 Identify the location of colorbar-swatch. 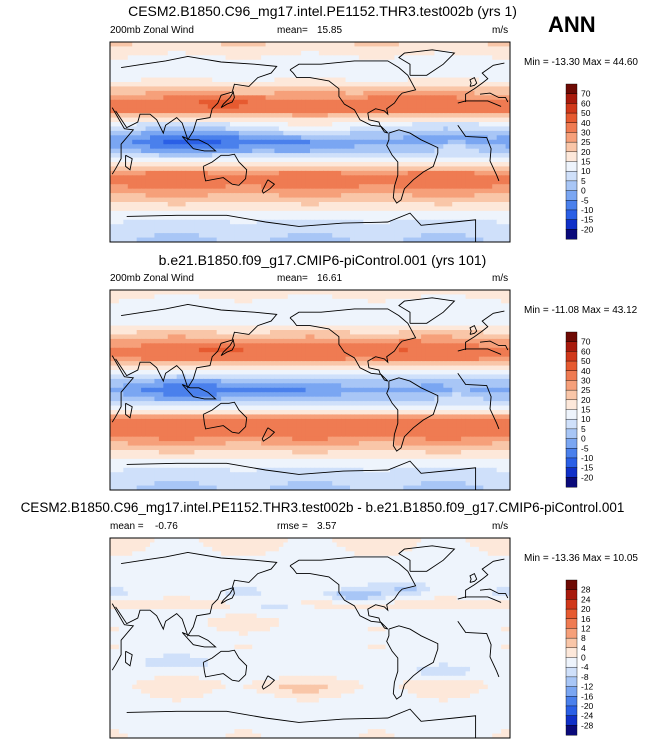
(571, 186).